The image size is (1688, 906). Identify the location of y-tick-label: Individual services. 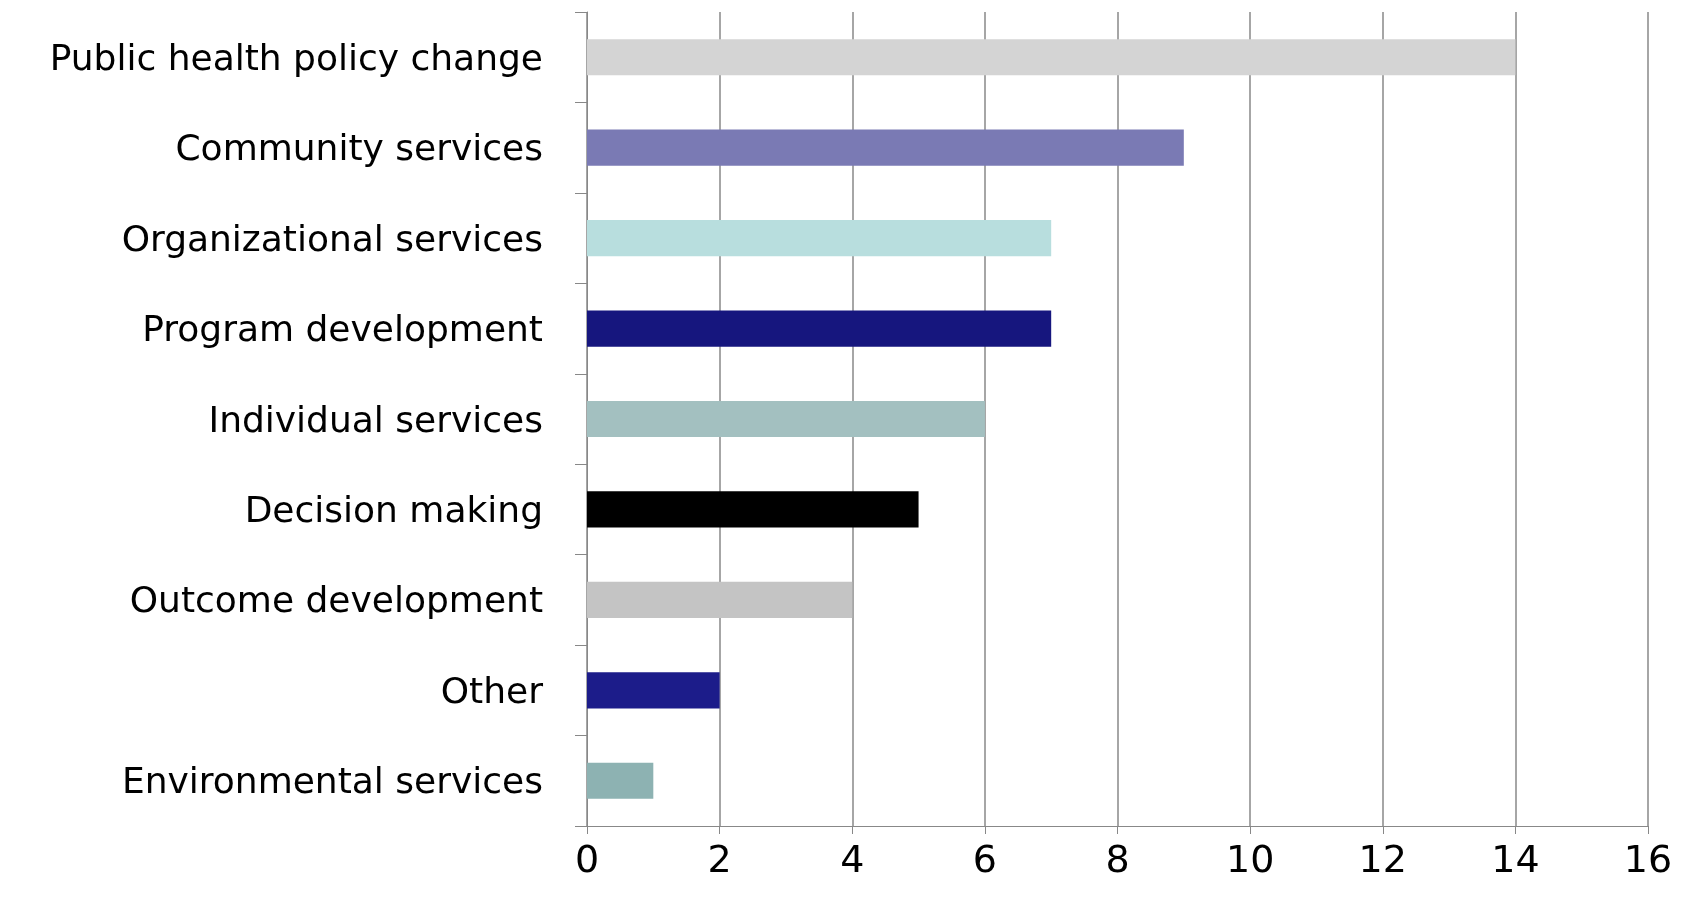
(375, 419).